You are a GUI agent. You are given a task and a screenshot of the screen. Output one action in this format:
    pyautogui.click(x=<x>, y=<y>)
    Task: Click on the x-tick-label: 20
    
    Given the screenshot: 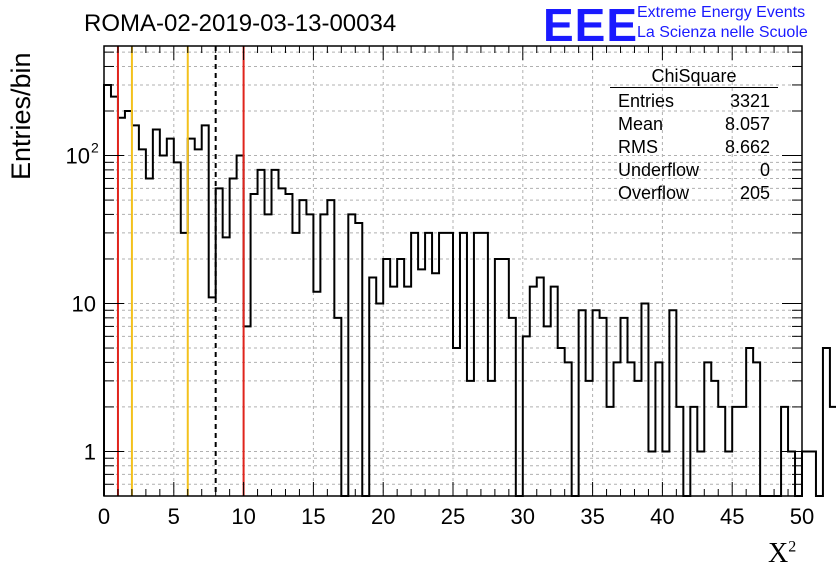 What is the action you would take?
    pyautogui.click(x=383, y=516)
    